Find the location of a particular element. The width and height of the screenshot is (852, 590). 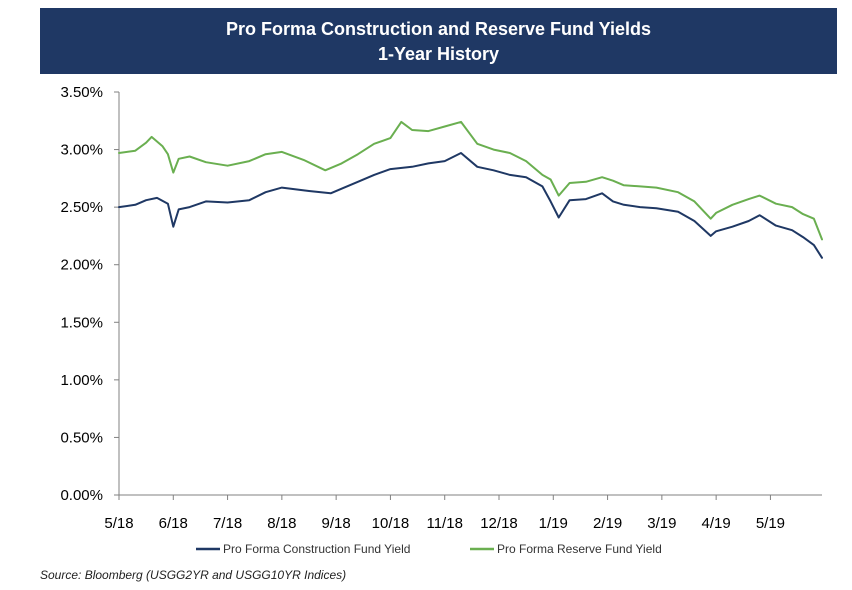

y-tick-label: 2.00% is located at coordinates (81, 265).